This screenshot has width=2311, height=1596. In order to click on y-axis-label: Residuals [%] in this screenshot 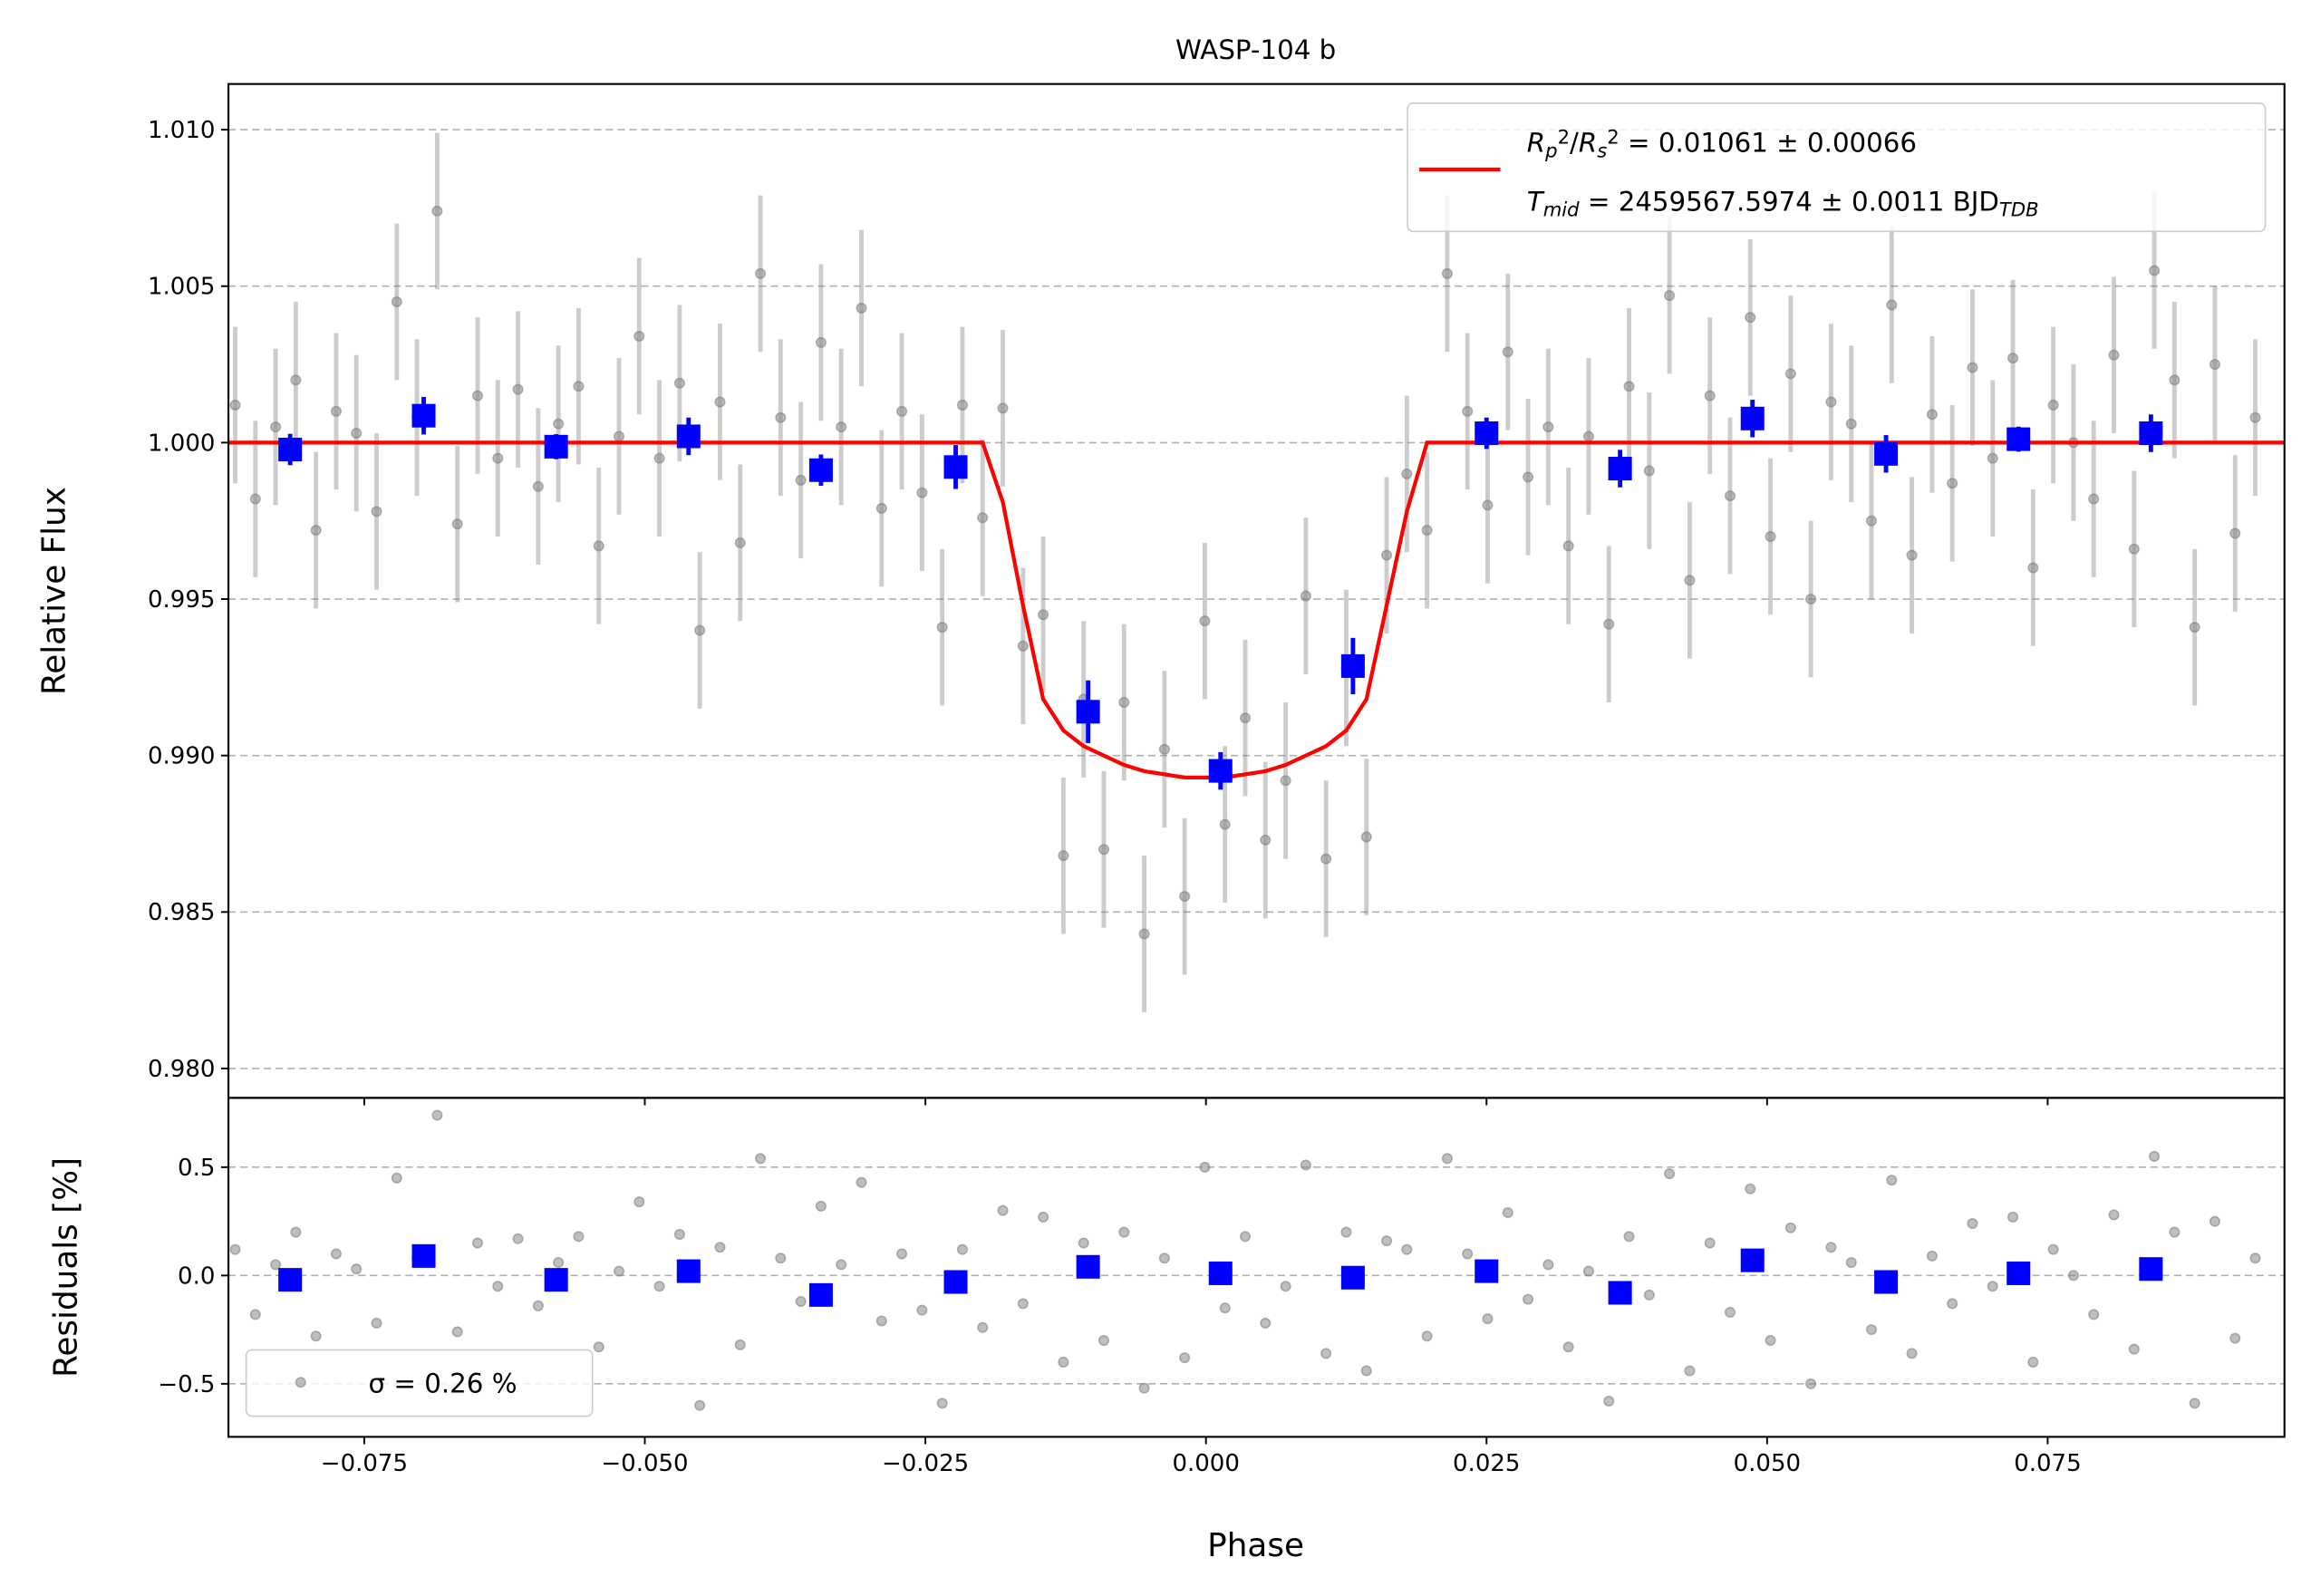, I will do `click(66, 1267)`.